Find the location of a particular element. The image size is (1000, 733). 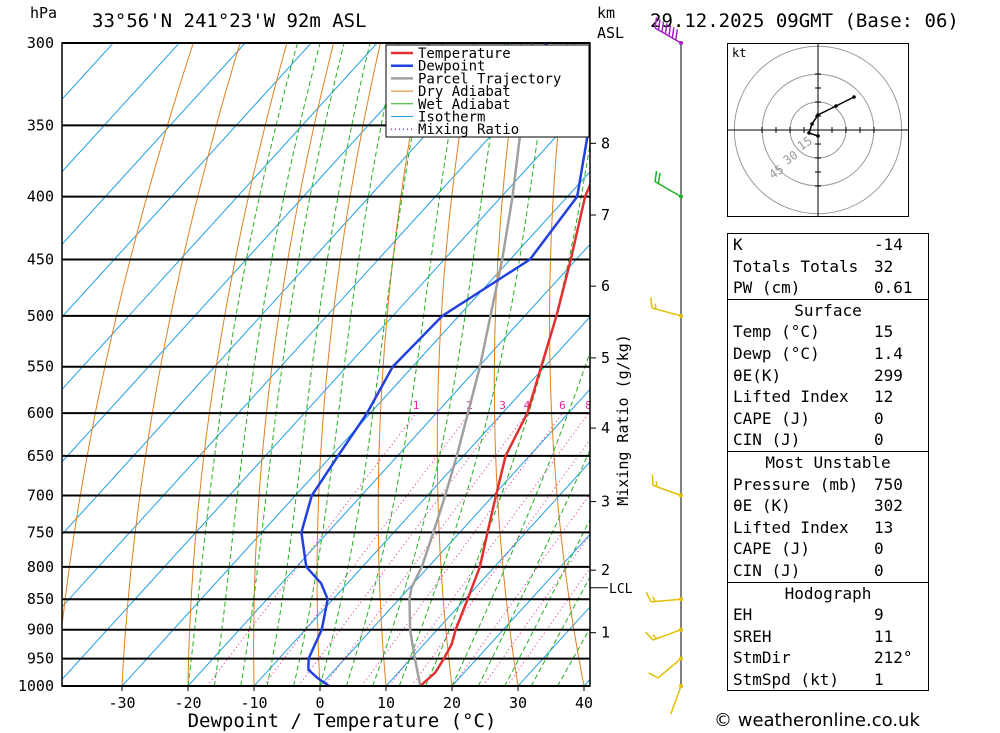

km-tick-label: 4 is located at coordinates (605, 428).